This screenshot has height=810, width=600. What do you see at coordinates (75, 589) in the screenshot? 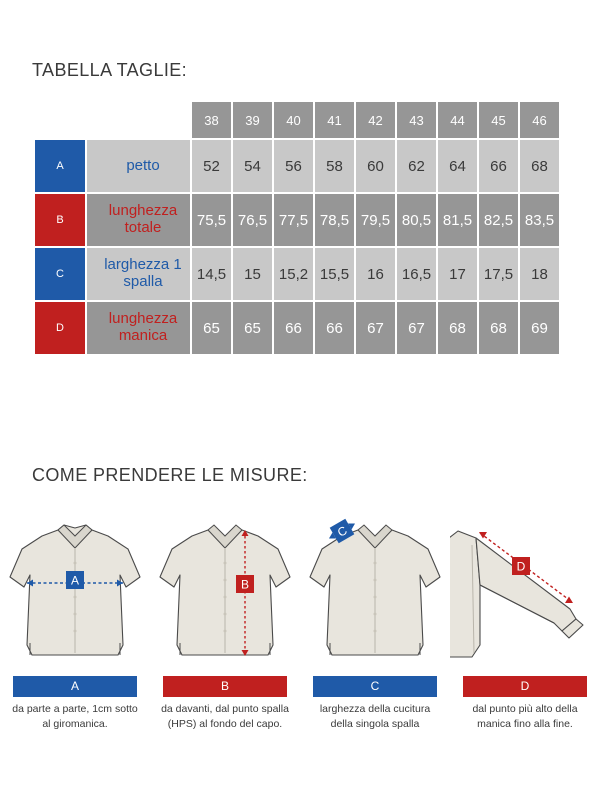
I see `shirt-front-chest-width-icon: A` at bounding box center [75, 589].